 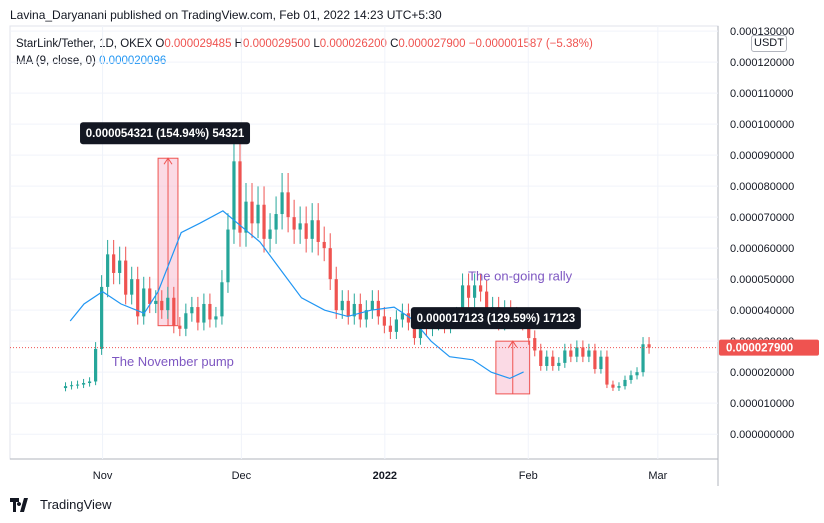 I want to click on change-value: −0.000001587 (−5.38%), so click(x=530, y=44).